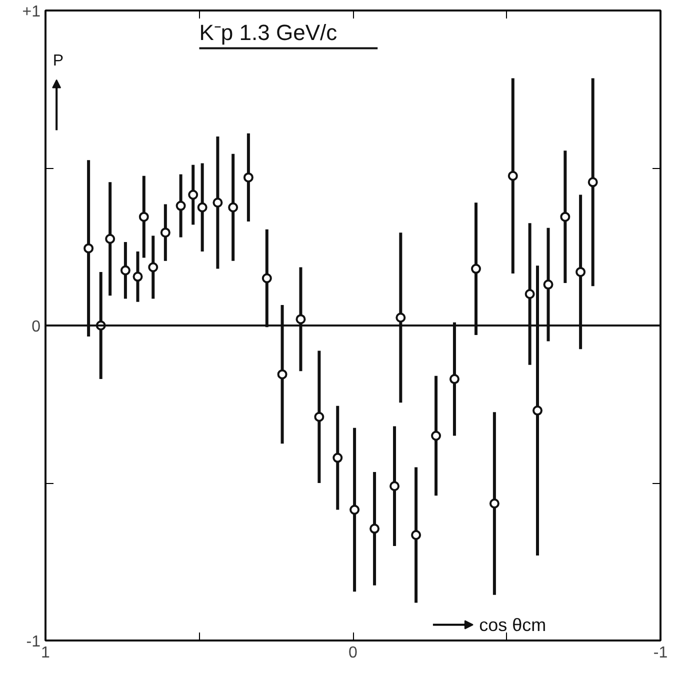  Describe the element at coordinates (512, 624) in the screenshot. I see `x-axis-title: cos θcm` at that location.